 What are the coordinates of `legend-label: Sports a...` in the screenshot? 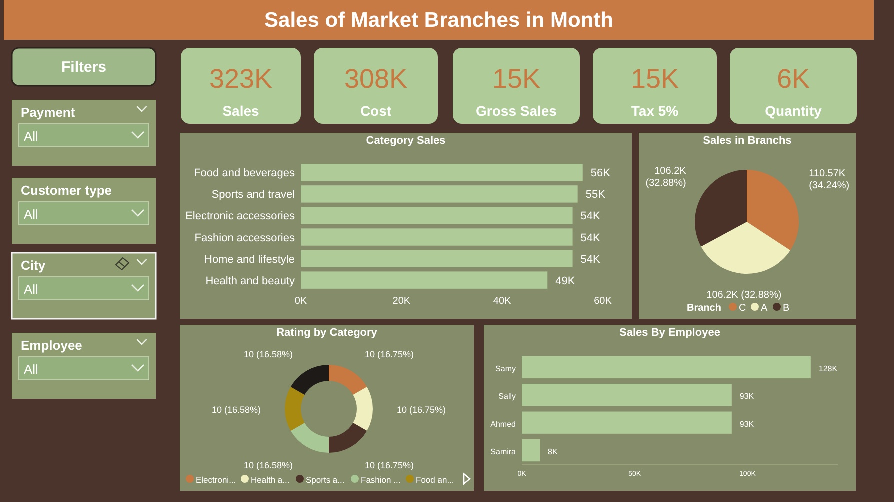 It's located at (325, 480).